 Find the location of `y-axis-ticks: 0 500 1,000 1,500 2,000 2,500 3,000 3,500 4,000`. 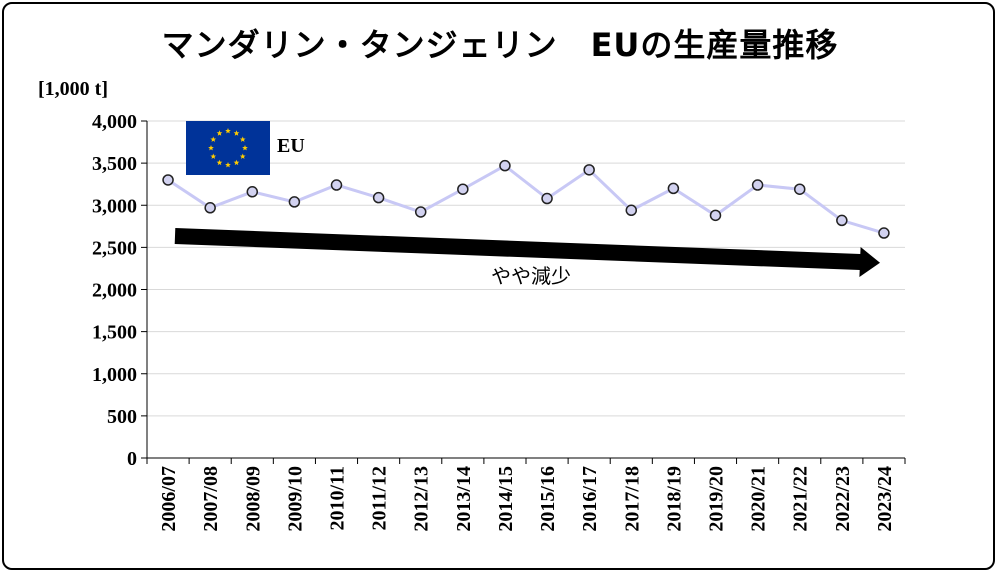

y-axis-ticks: 0 500 1,000 1,500 2,000 2,500 3,000 3,500 4,000 is located at coordinates (119, 290).